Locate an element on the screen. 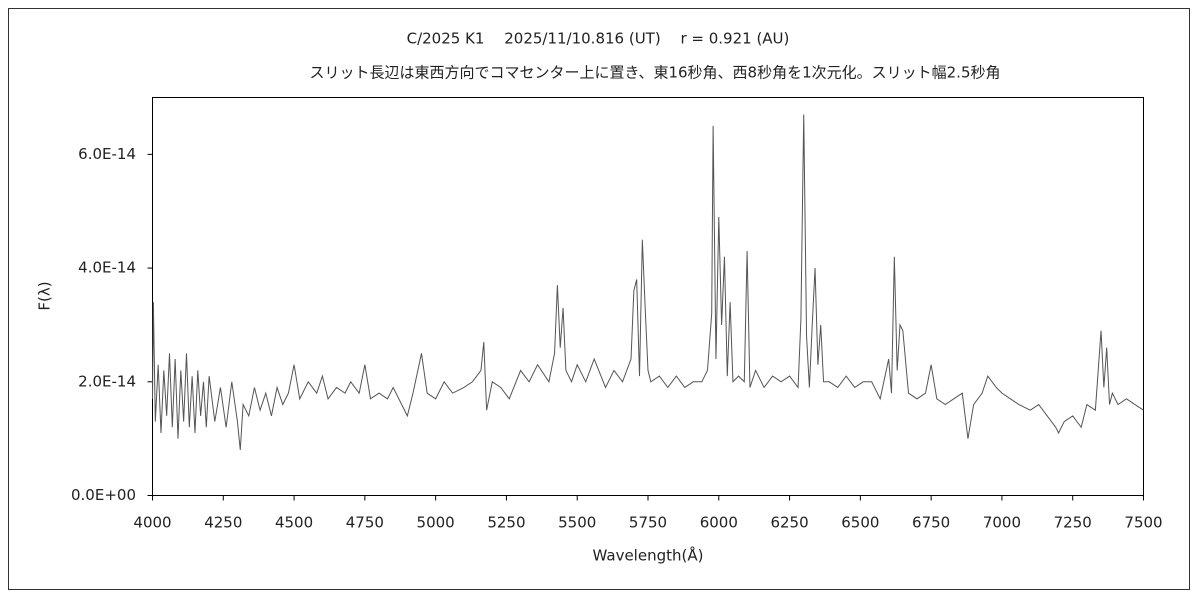  x-tick-label: 5250 is located at coordinates (506, 523).